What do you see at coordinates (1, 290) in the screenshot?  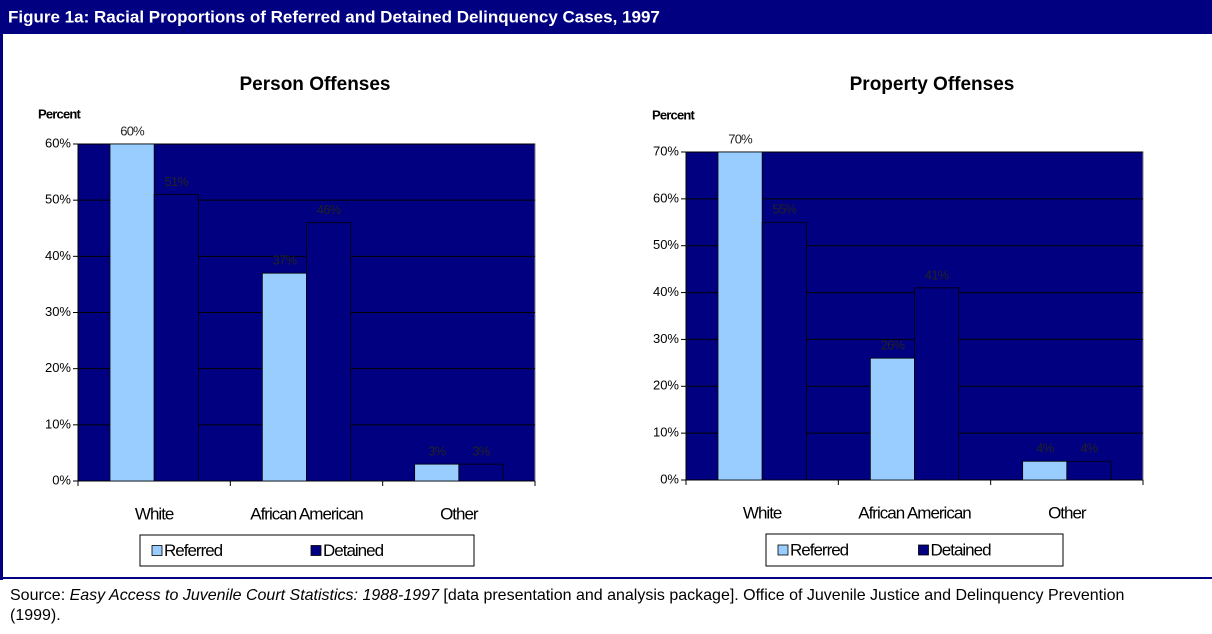 I see `frame-left` at bounding box center [1, 290].